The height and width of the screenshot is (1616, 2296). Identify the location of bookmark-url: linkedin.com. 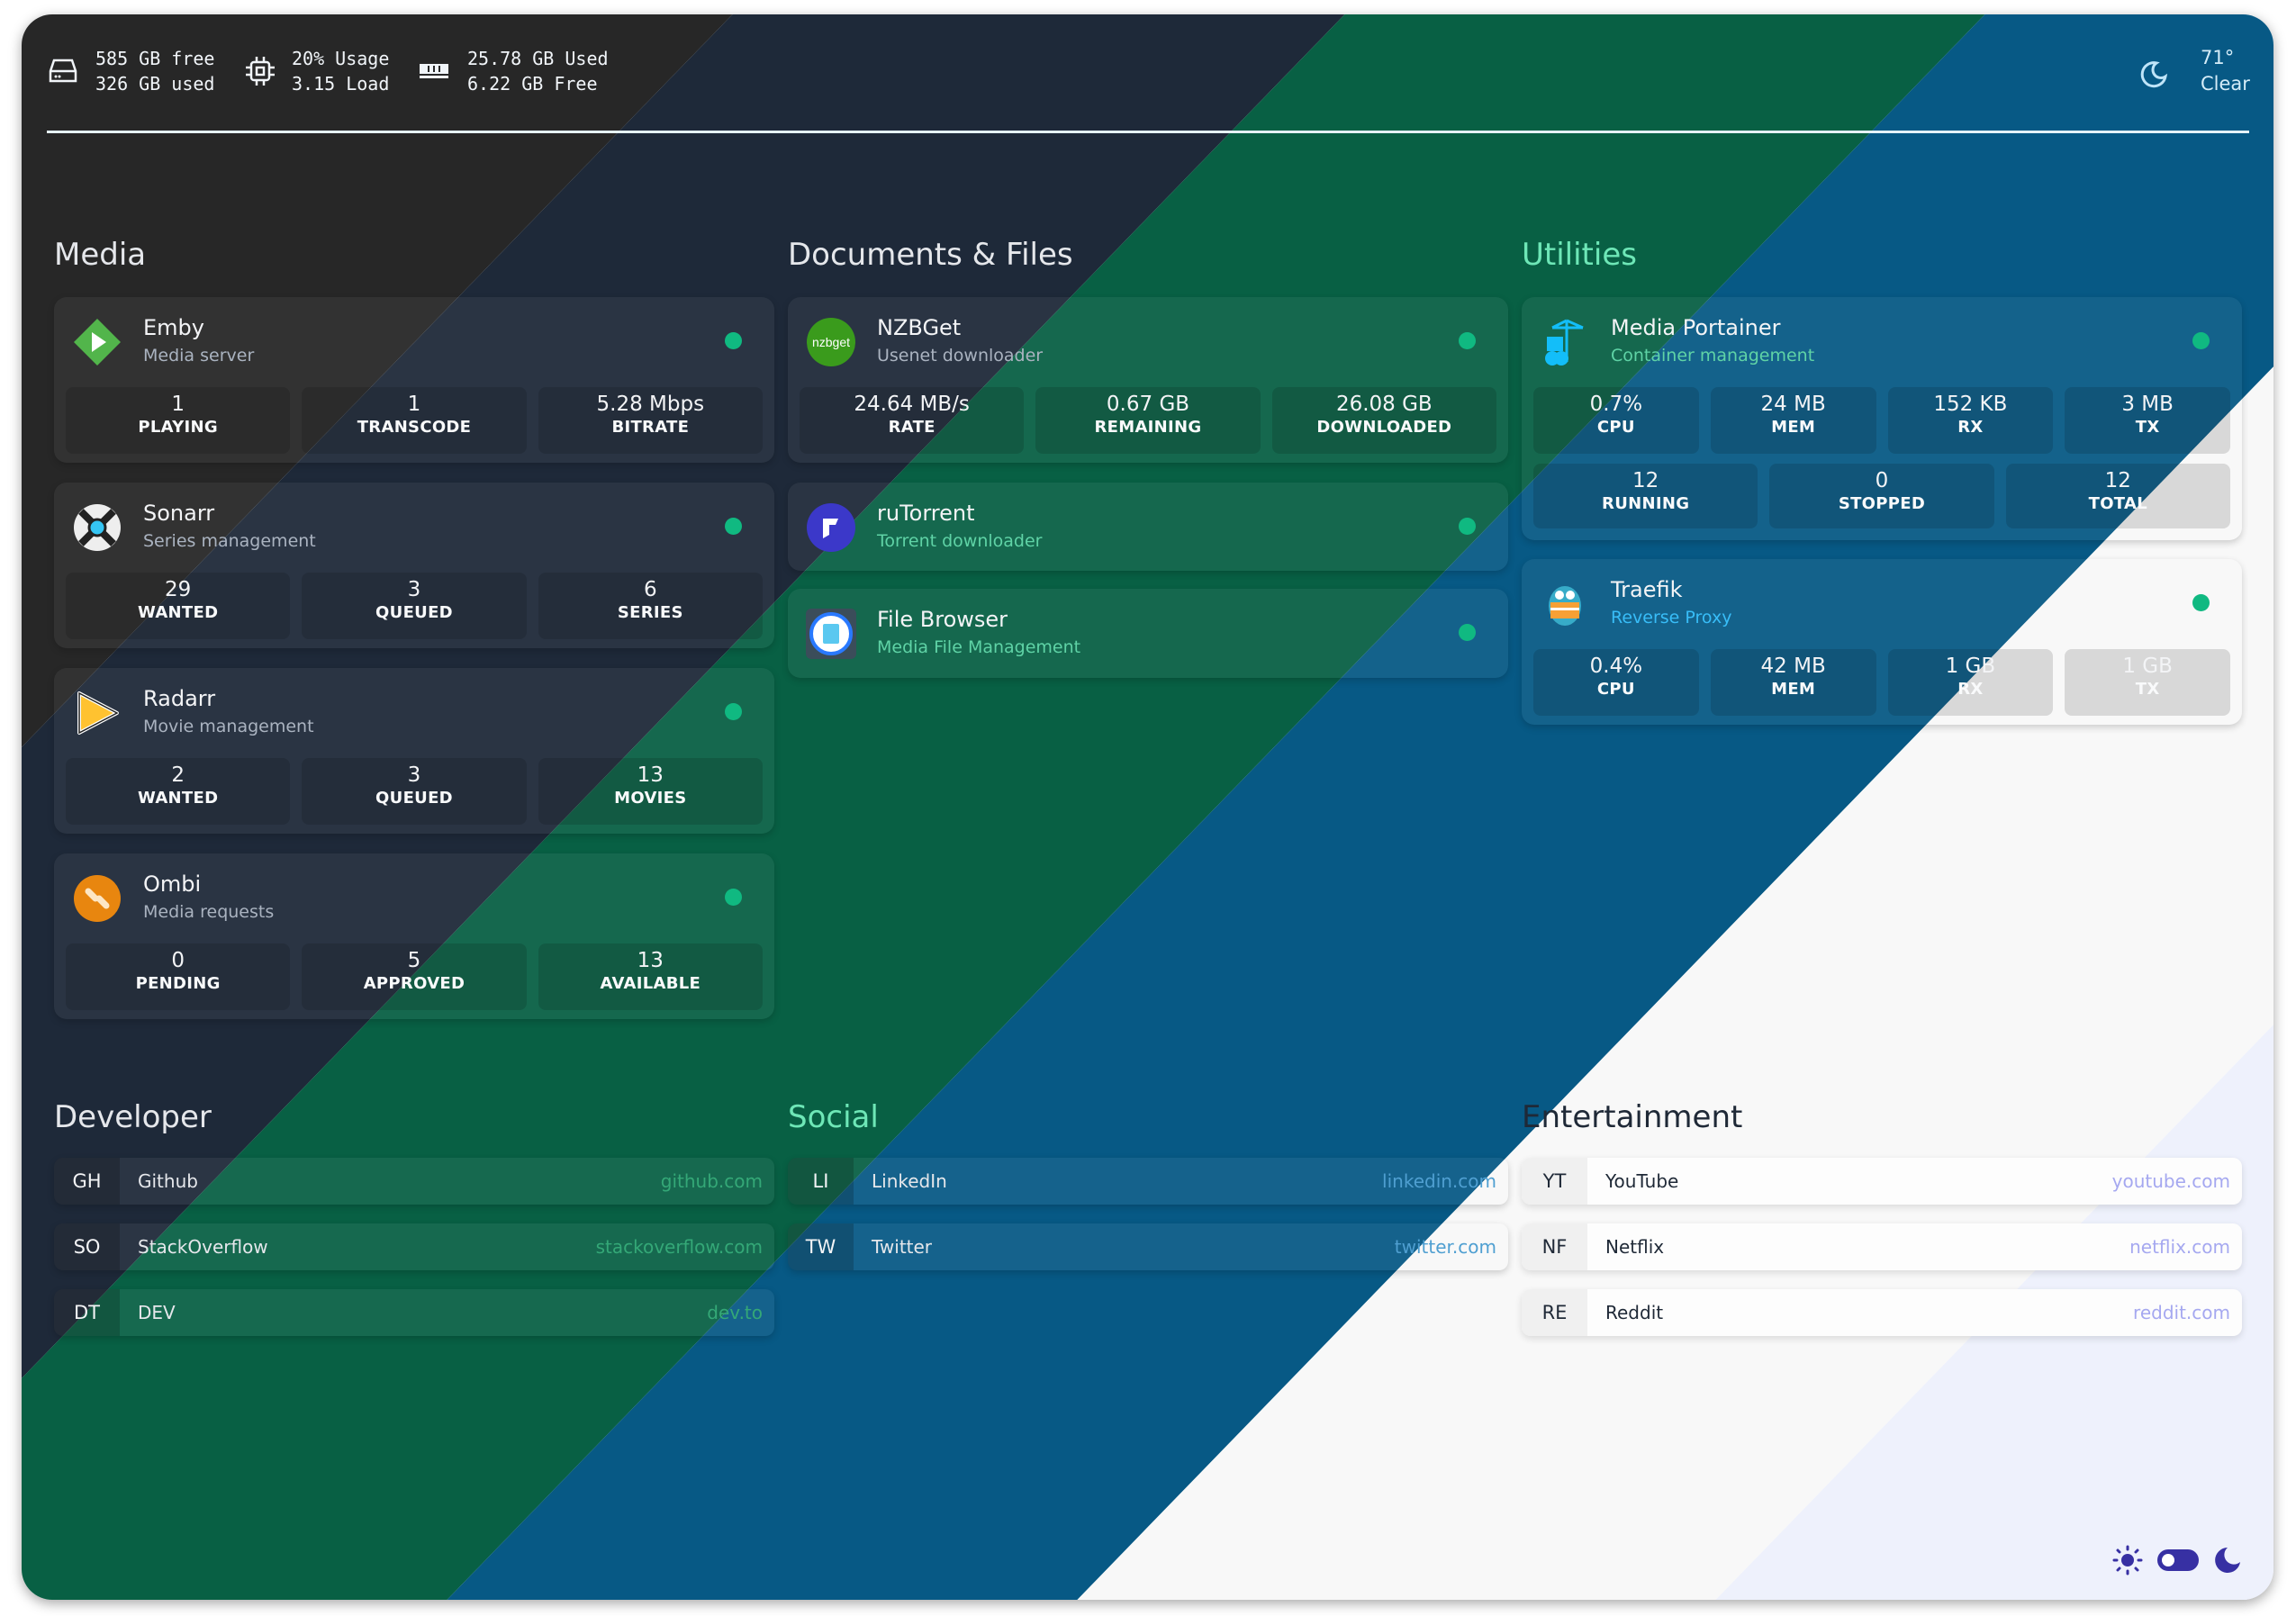
(1439, 1181).